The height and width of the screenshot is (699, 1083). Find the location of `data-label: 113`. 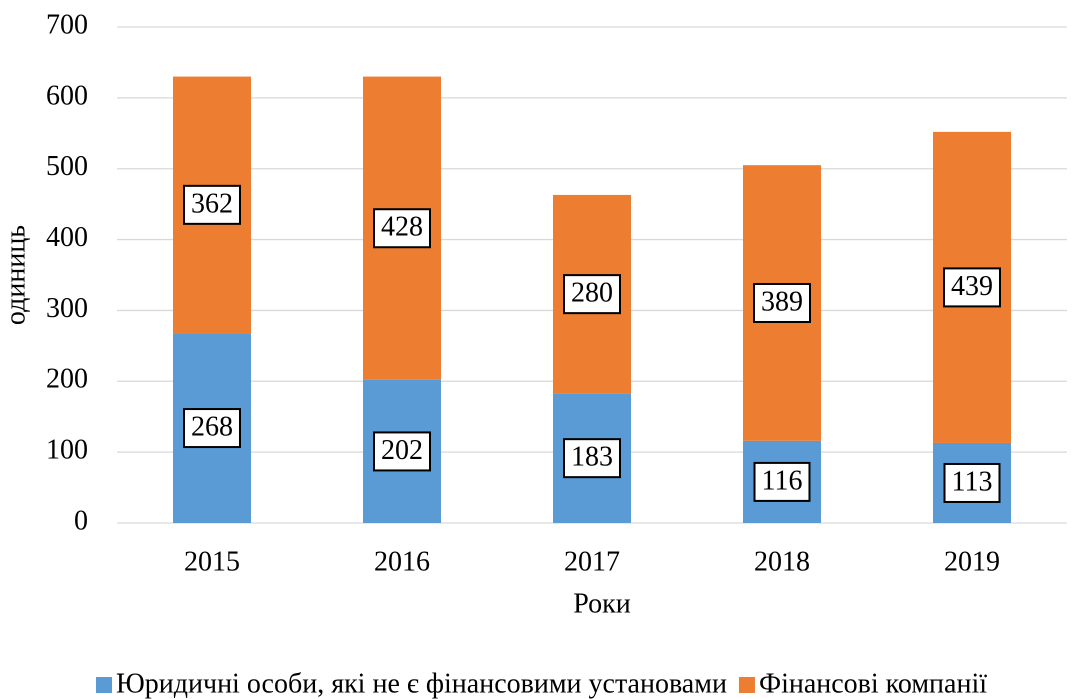

data-label: 113 is located at coordinates (972, 481).